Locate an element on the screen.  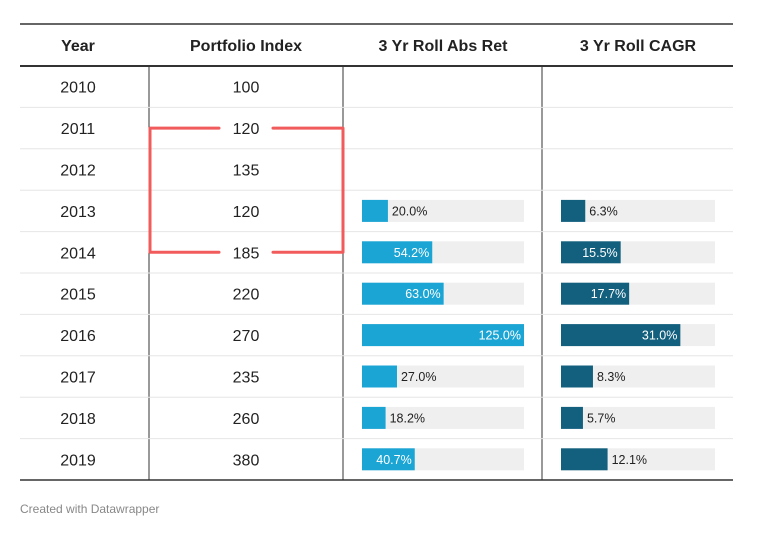
year-cell: 2013 is located at coordinates (78, 212).